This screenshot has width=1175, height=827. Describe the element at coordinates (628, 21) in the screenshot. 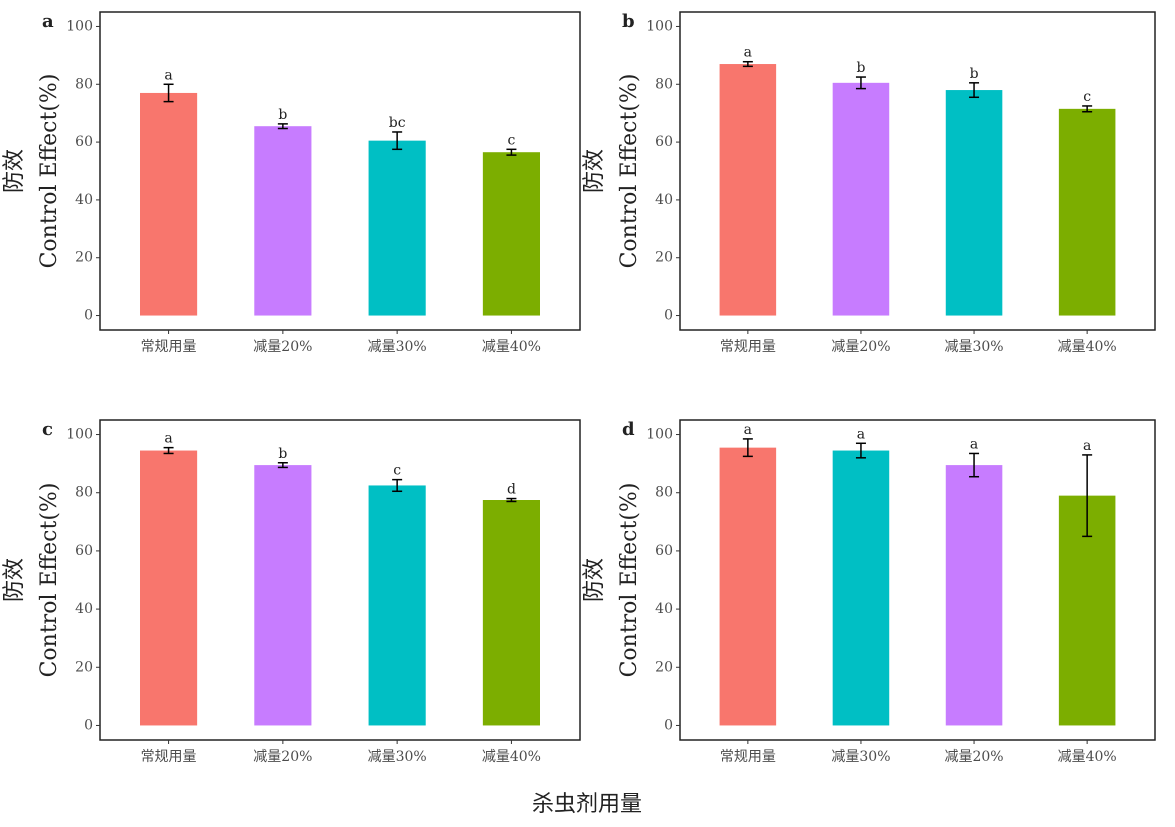

I see `panel-label: b` at that location.